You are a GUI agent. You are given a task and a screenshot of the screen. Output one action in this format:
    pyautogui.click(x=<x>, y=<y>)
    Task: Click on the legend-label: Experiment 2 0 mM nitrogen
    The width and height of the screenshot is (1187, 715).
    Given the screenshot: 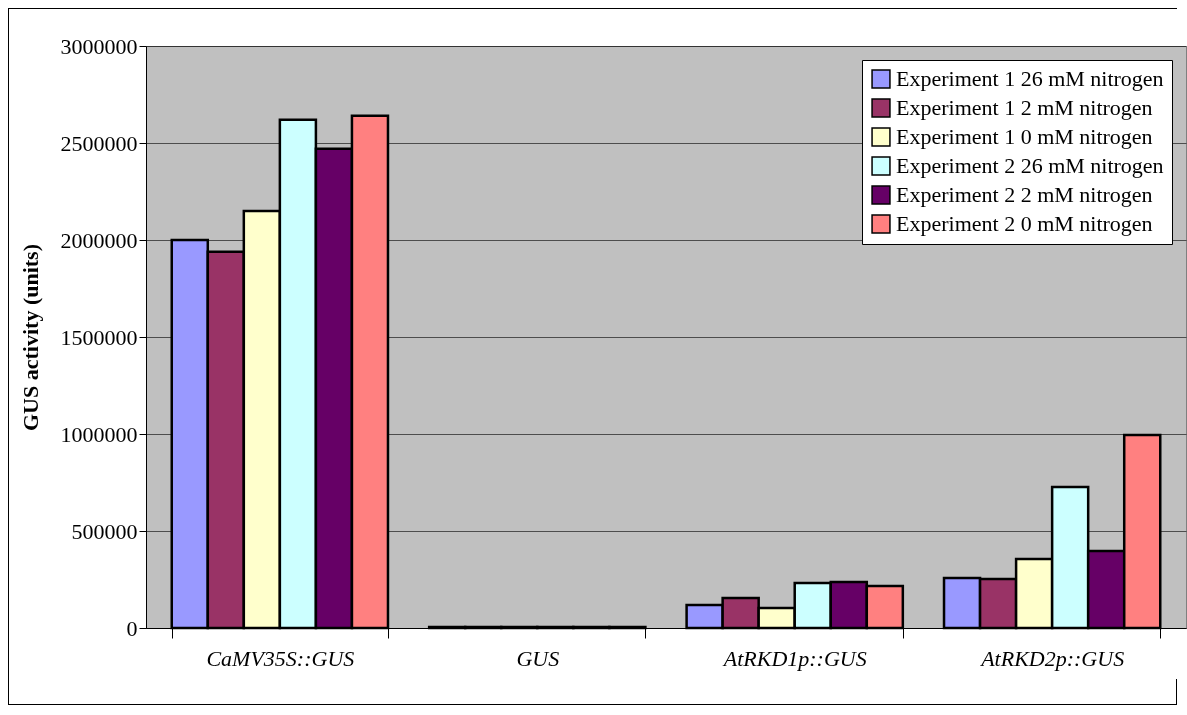 What is the action you would take?
    pyautogui.click(x=1024, y=223)
    